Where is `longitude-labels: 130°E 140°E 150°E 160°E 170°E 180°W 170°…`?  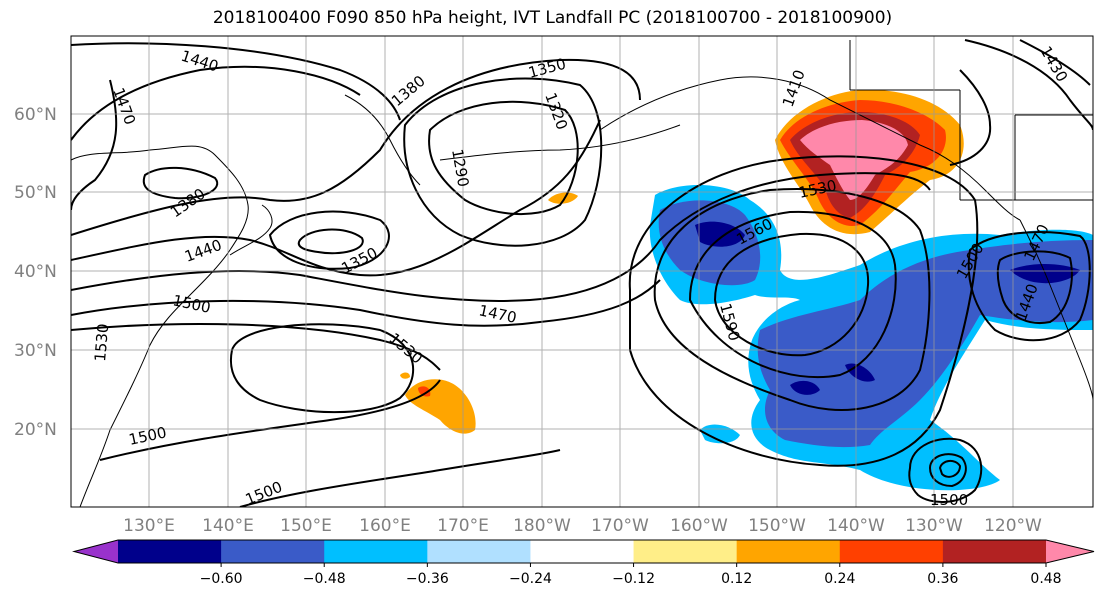 longitude-labels: 130°E 140°E 150°E 160°E 170°E 180°W 170°… is located at coordinates (582, 526).